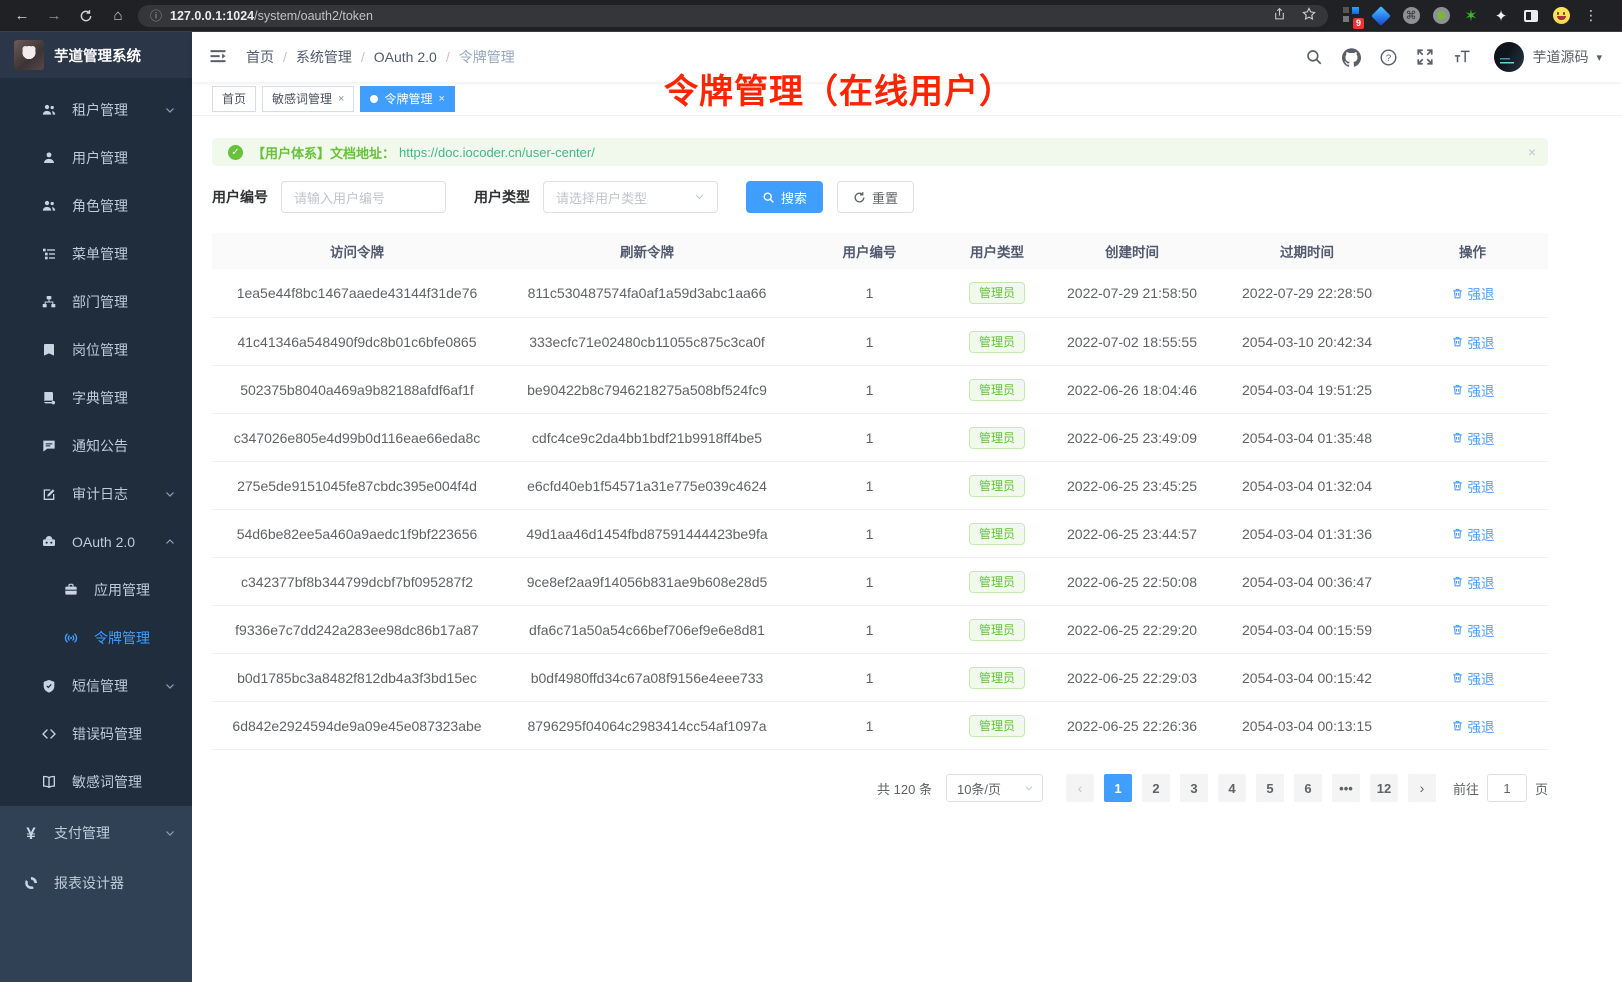 Image resolution: width=1622 pixels, height=982 pixels. What do you see at coordinates (156, 16) in the screenshot?
I see `site-info-icon: ⓘ` at bounding box center [156, 16].